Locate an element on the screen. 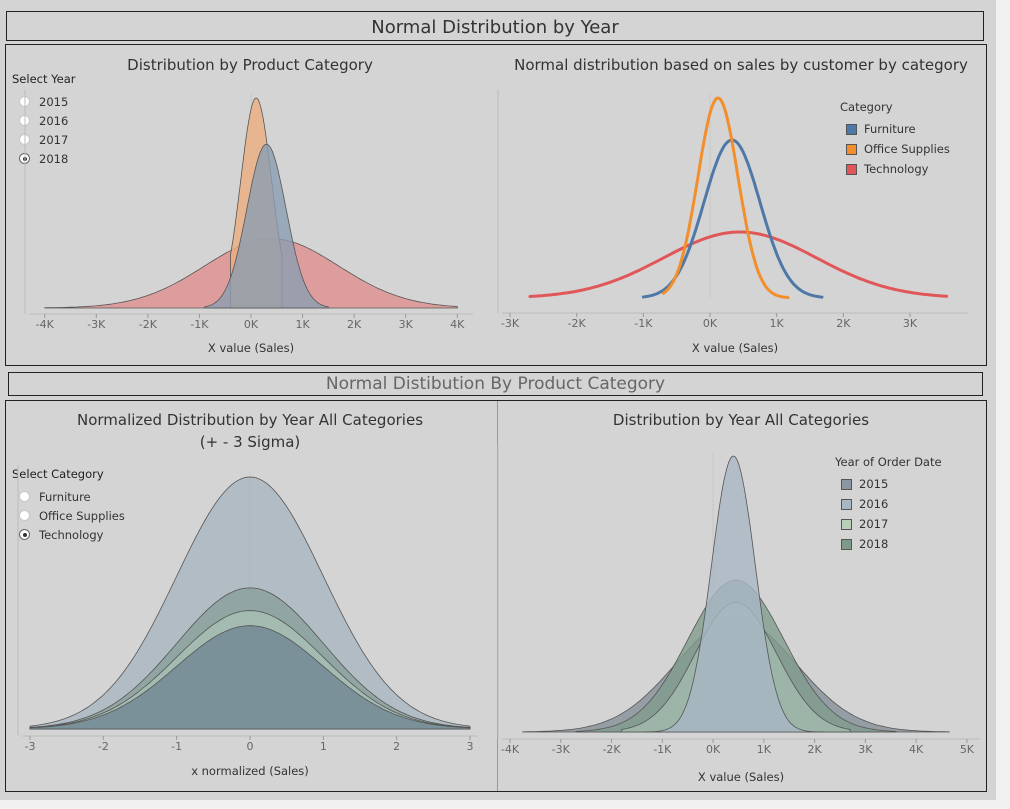 This screenshot has width=1010, height=809. legend-item-technology: Technology is located at coordinates (908, 169).